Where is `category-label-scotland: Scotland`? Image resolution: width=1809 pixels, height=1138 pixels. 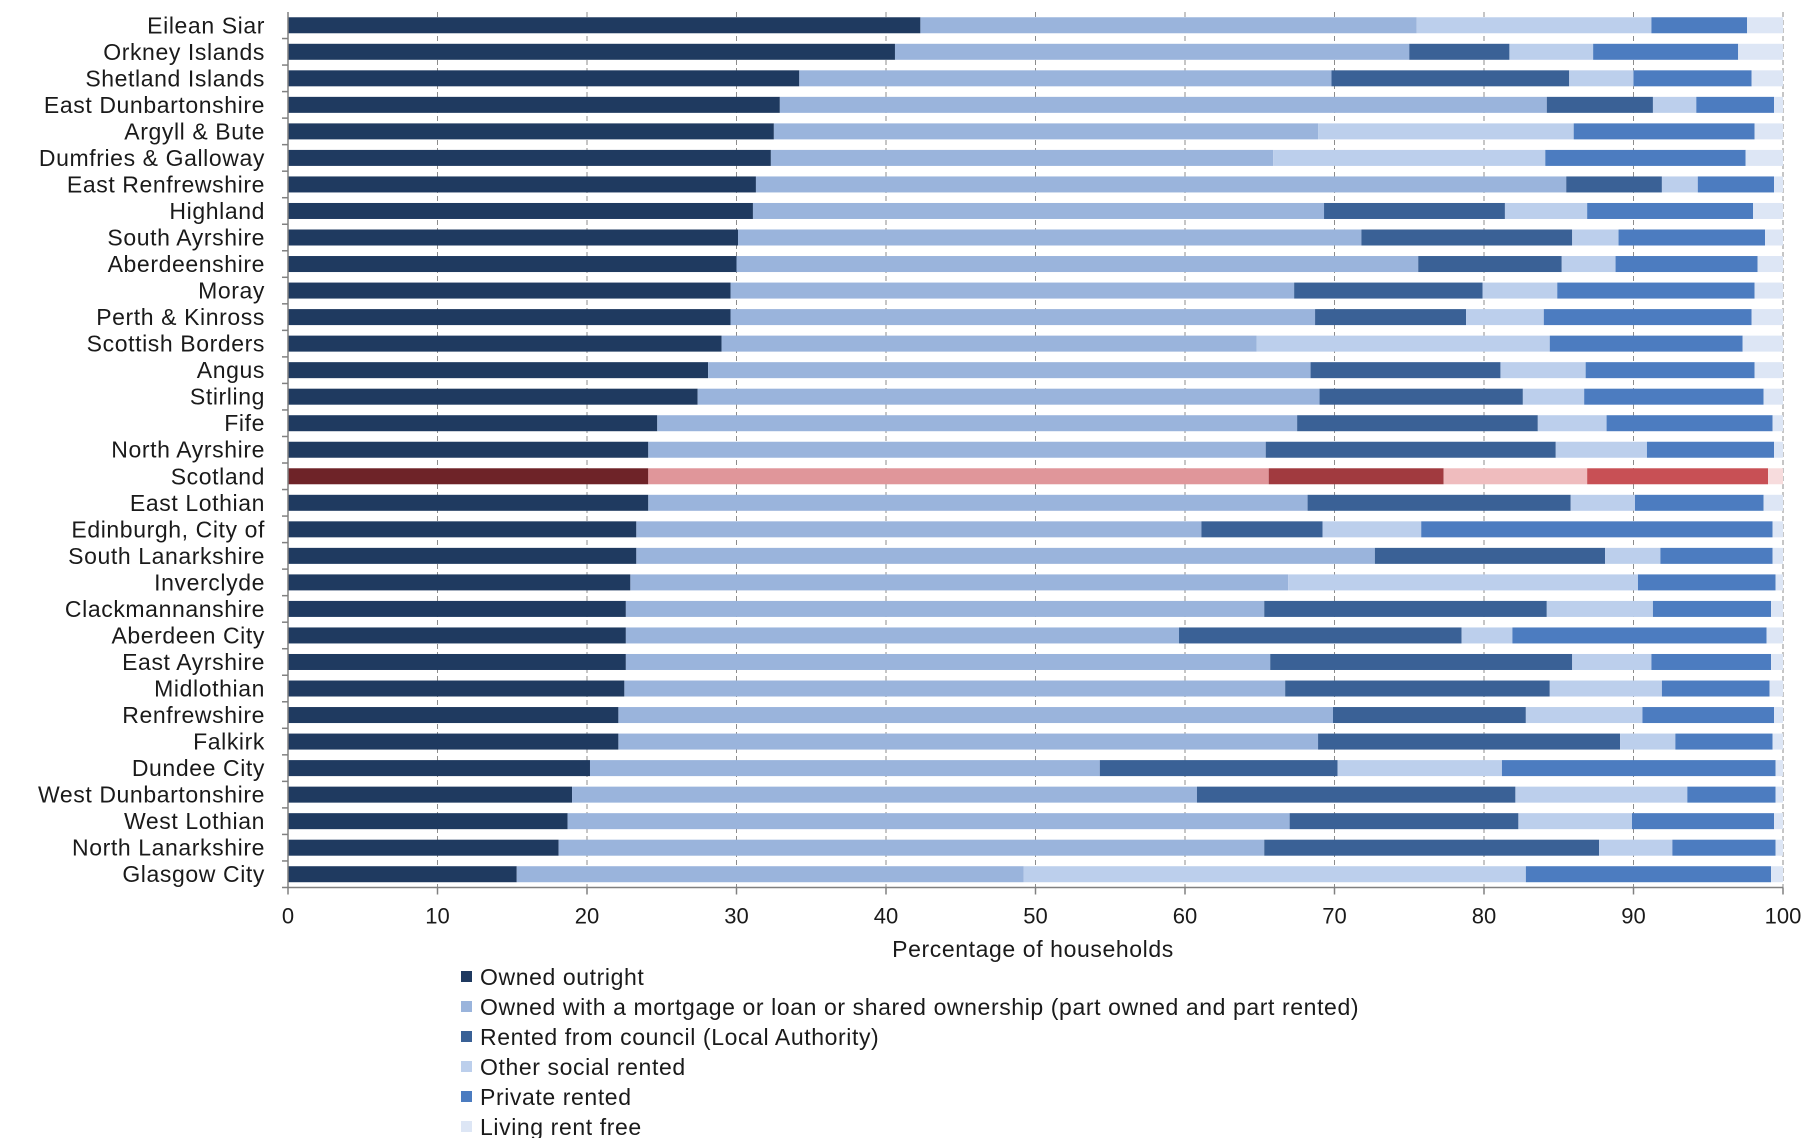 category-label-scotland: Scotland is located at coordinates (218, 476).